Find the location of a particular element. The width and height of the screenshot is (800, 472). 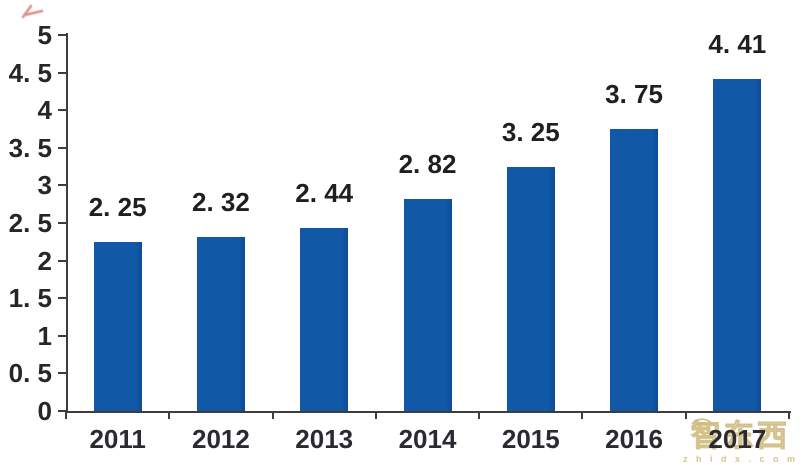

x-axis-label: 2015 is located at coordinates (530, 439).